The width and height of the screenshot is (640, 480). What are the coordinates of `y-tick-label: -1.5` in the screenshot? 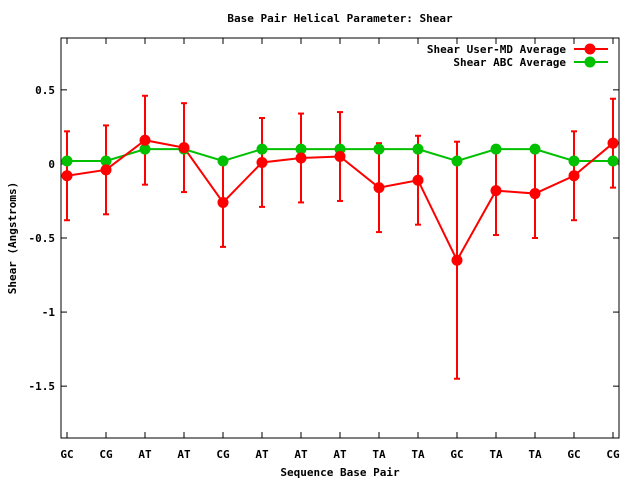 It's located at (42, 386).